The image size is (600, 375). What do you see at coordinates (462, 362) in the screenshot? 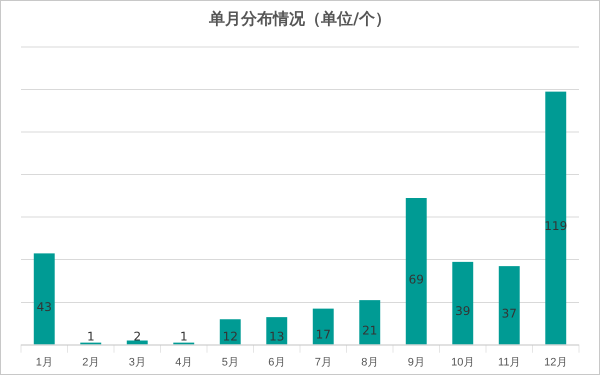
I see `x-tick-label: 10月` at bounding box center [462, 362].